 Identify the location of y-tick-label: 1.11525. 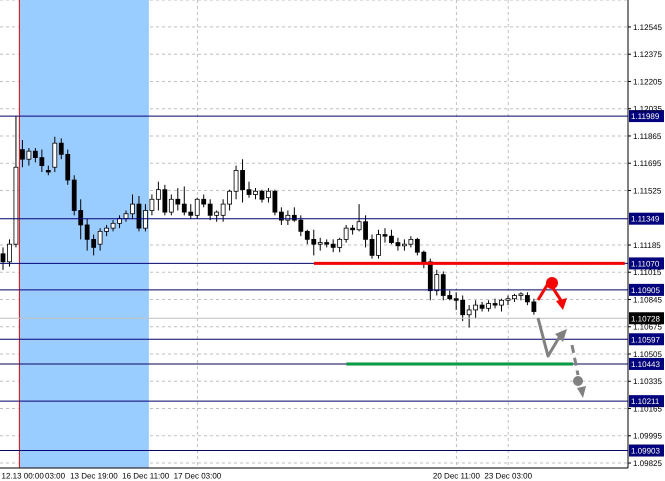
(647, 191).